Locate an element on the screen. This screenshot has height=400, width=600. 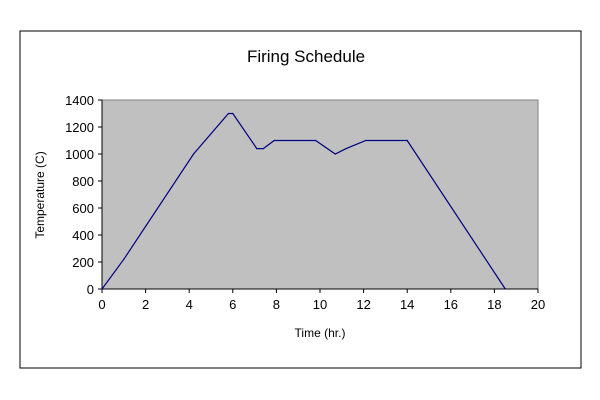
y-tick-label: 200 is located at coordinates (83, 262).